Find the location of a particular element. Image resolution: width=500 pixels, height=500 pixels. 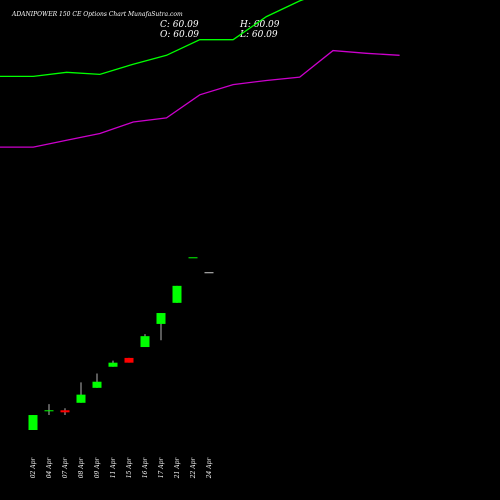

low-readout: L: 60.09 is located at coordinates (258, 35).